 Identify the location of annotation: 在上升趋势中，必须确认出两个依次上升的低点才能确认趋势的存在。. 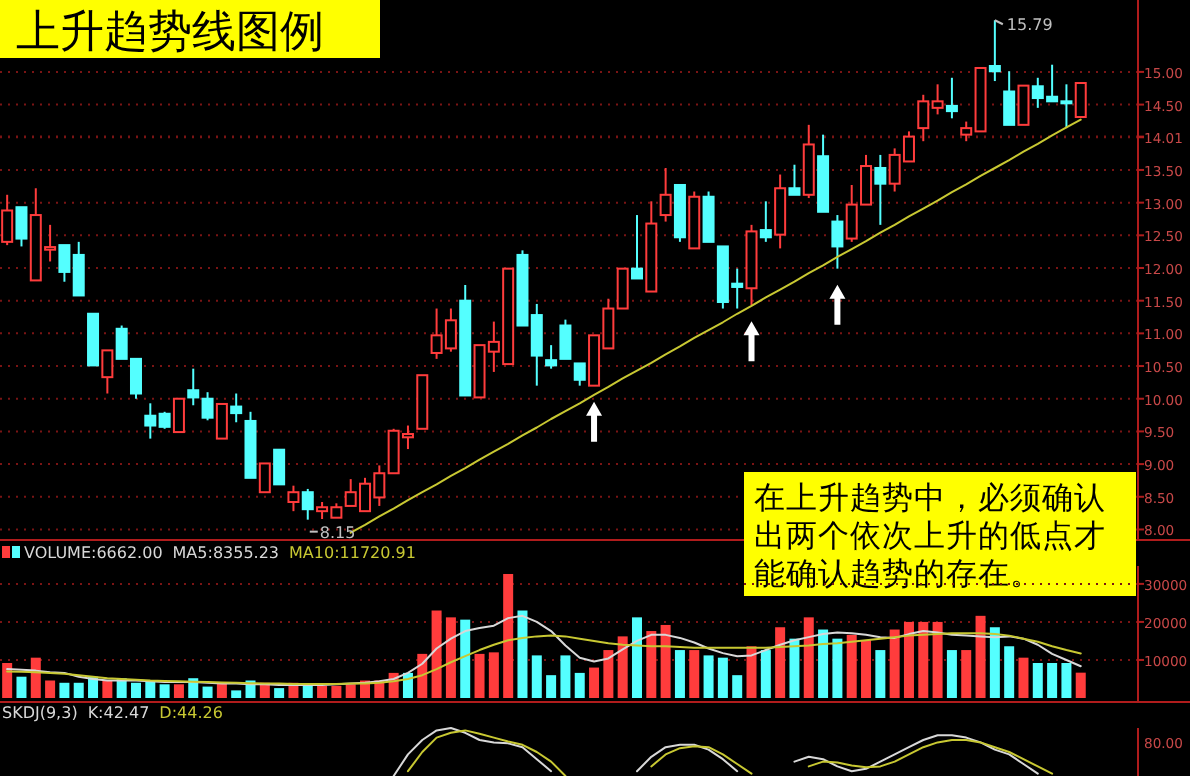
(930, 536).